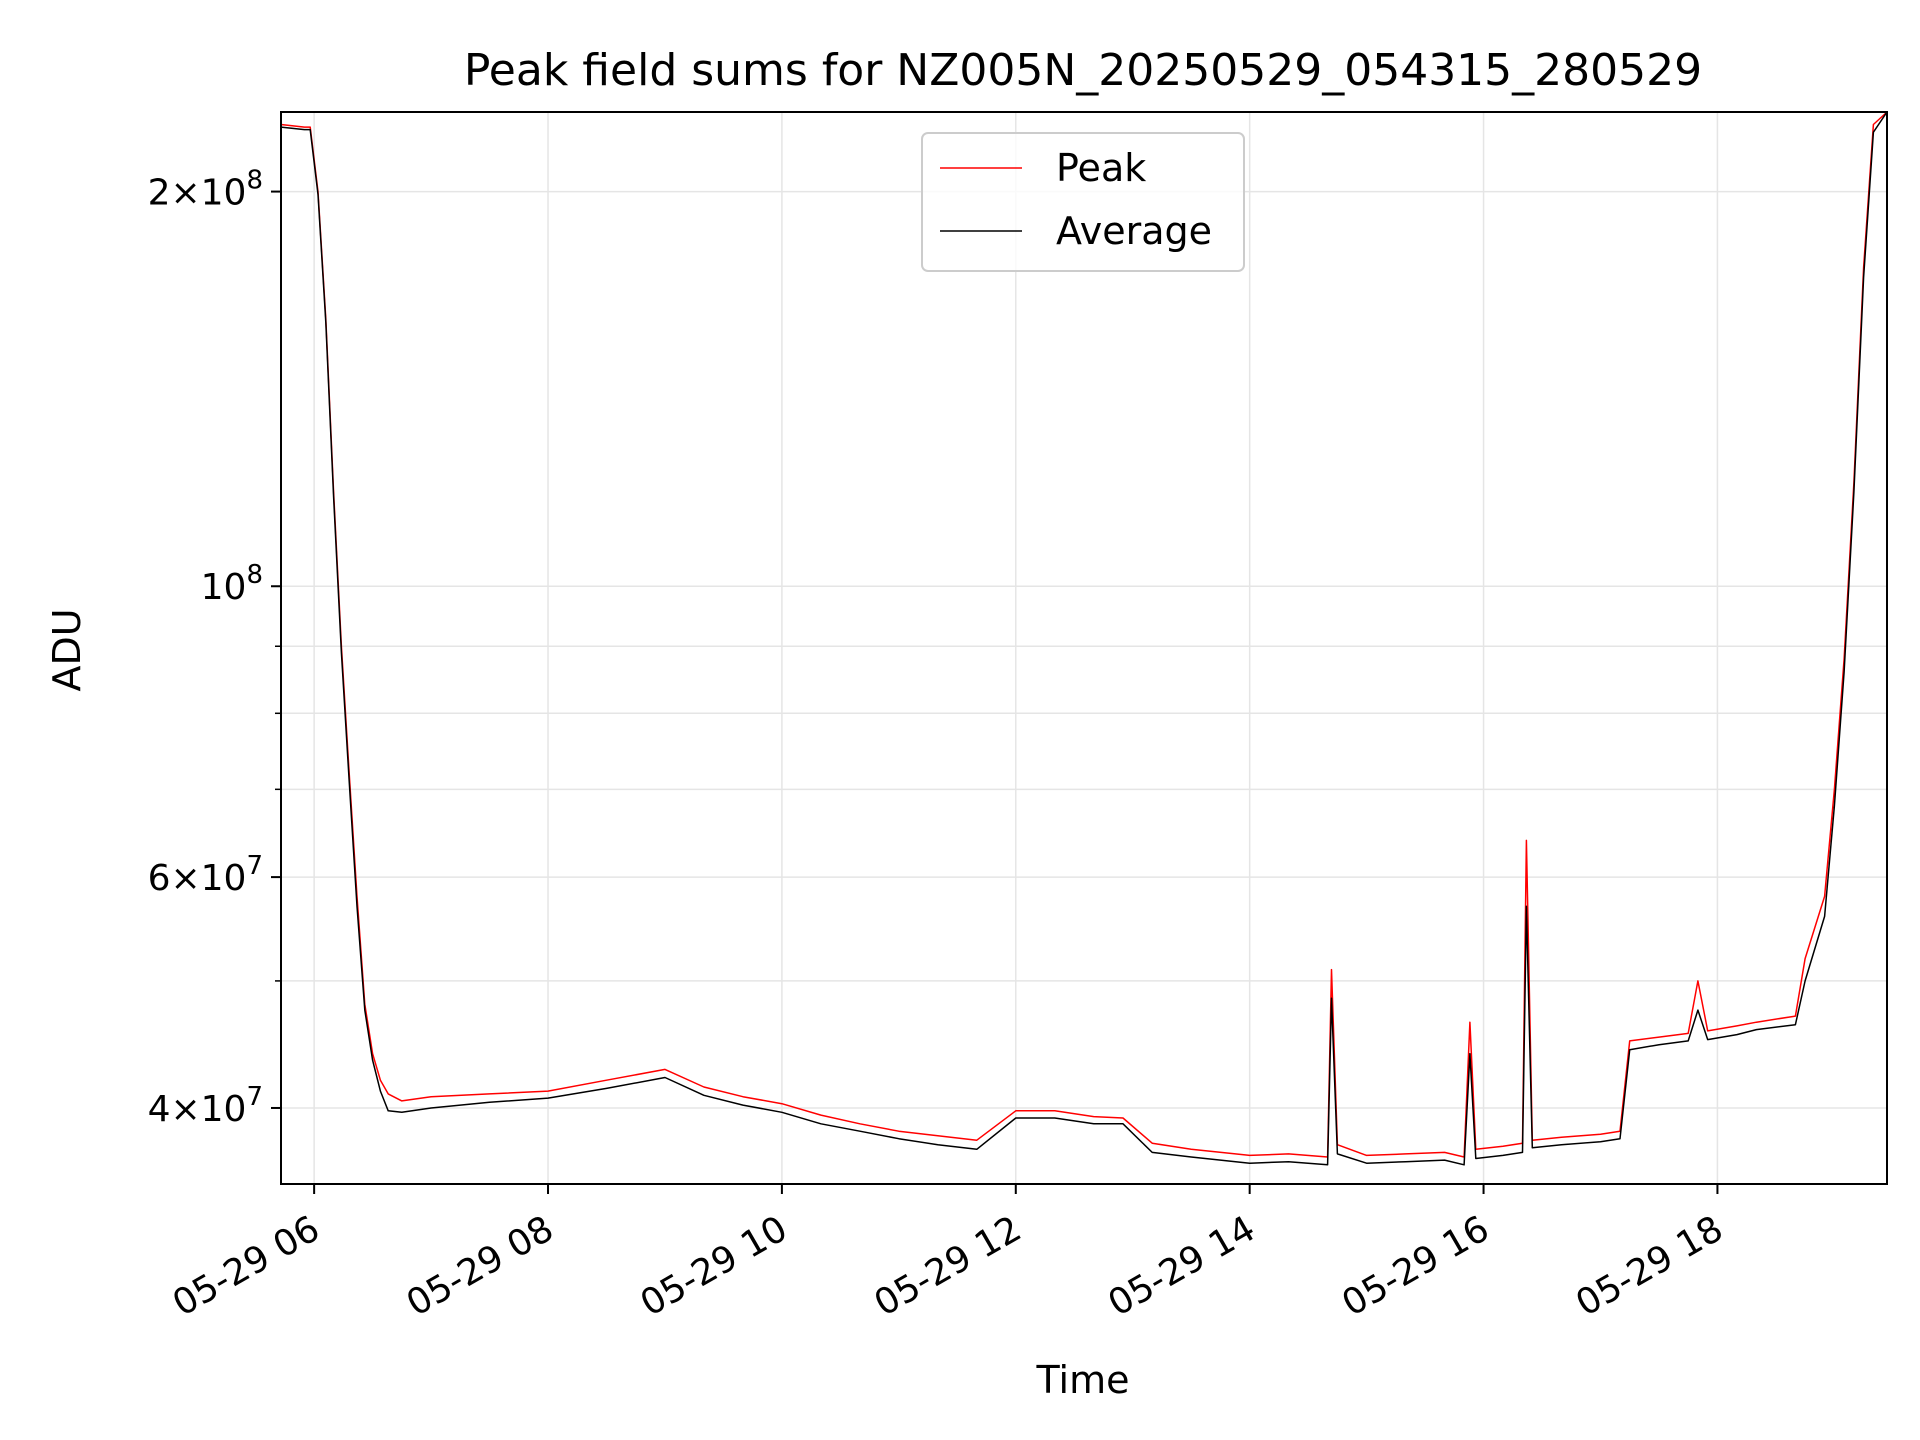  What do you see at coordinates (214, 648) in the screenshot?
I see `y-axis-ticks: 4×107 6×107 108 2×108` at bounding box center [214, 648].